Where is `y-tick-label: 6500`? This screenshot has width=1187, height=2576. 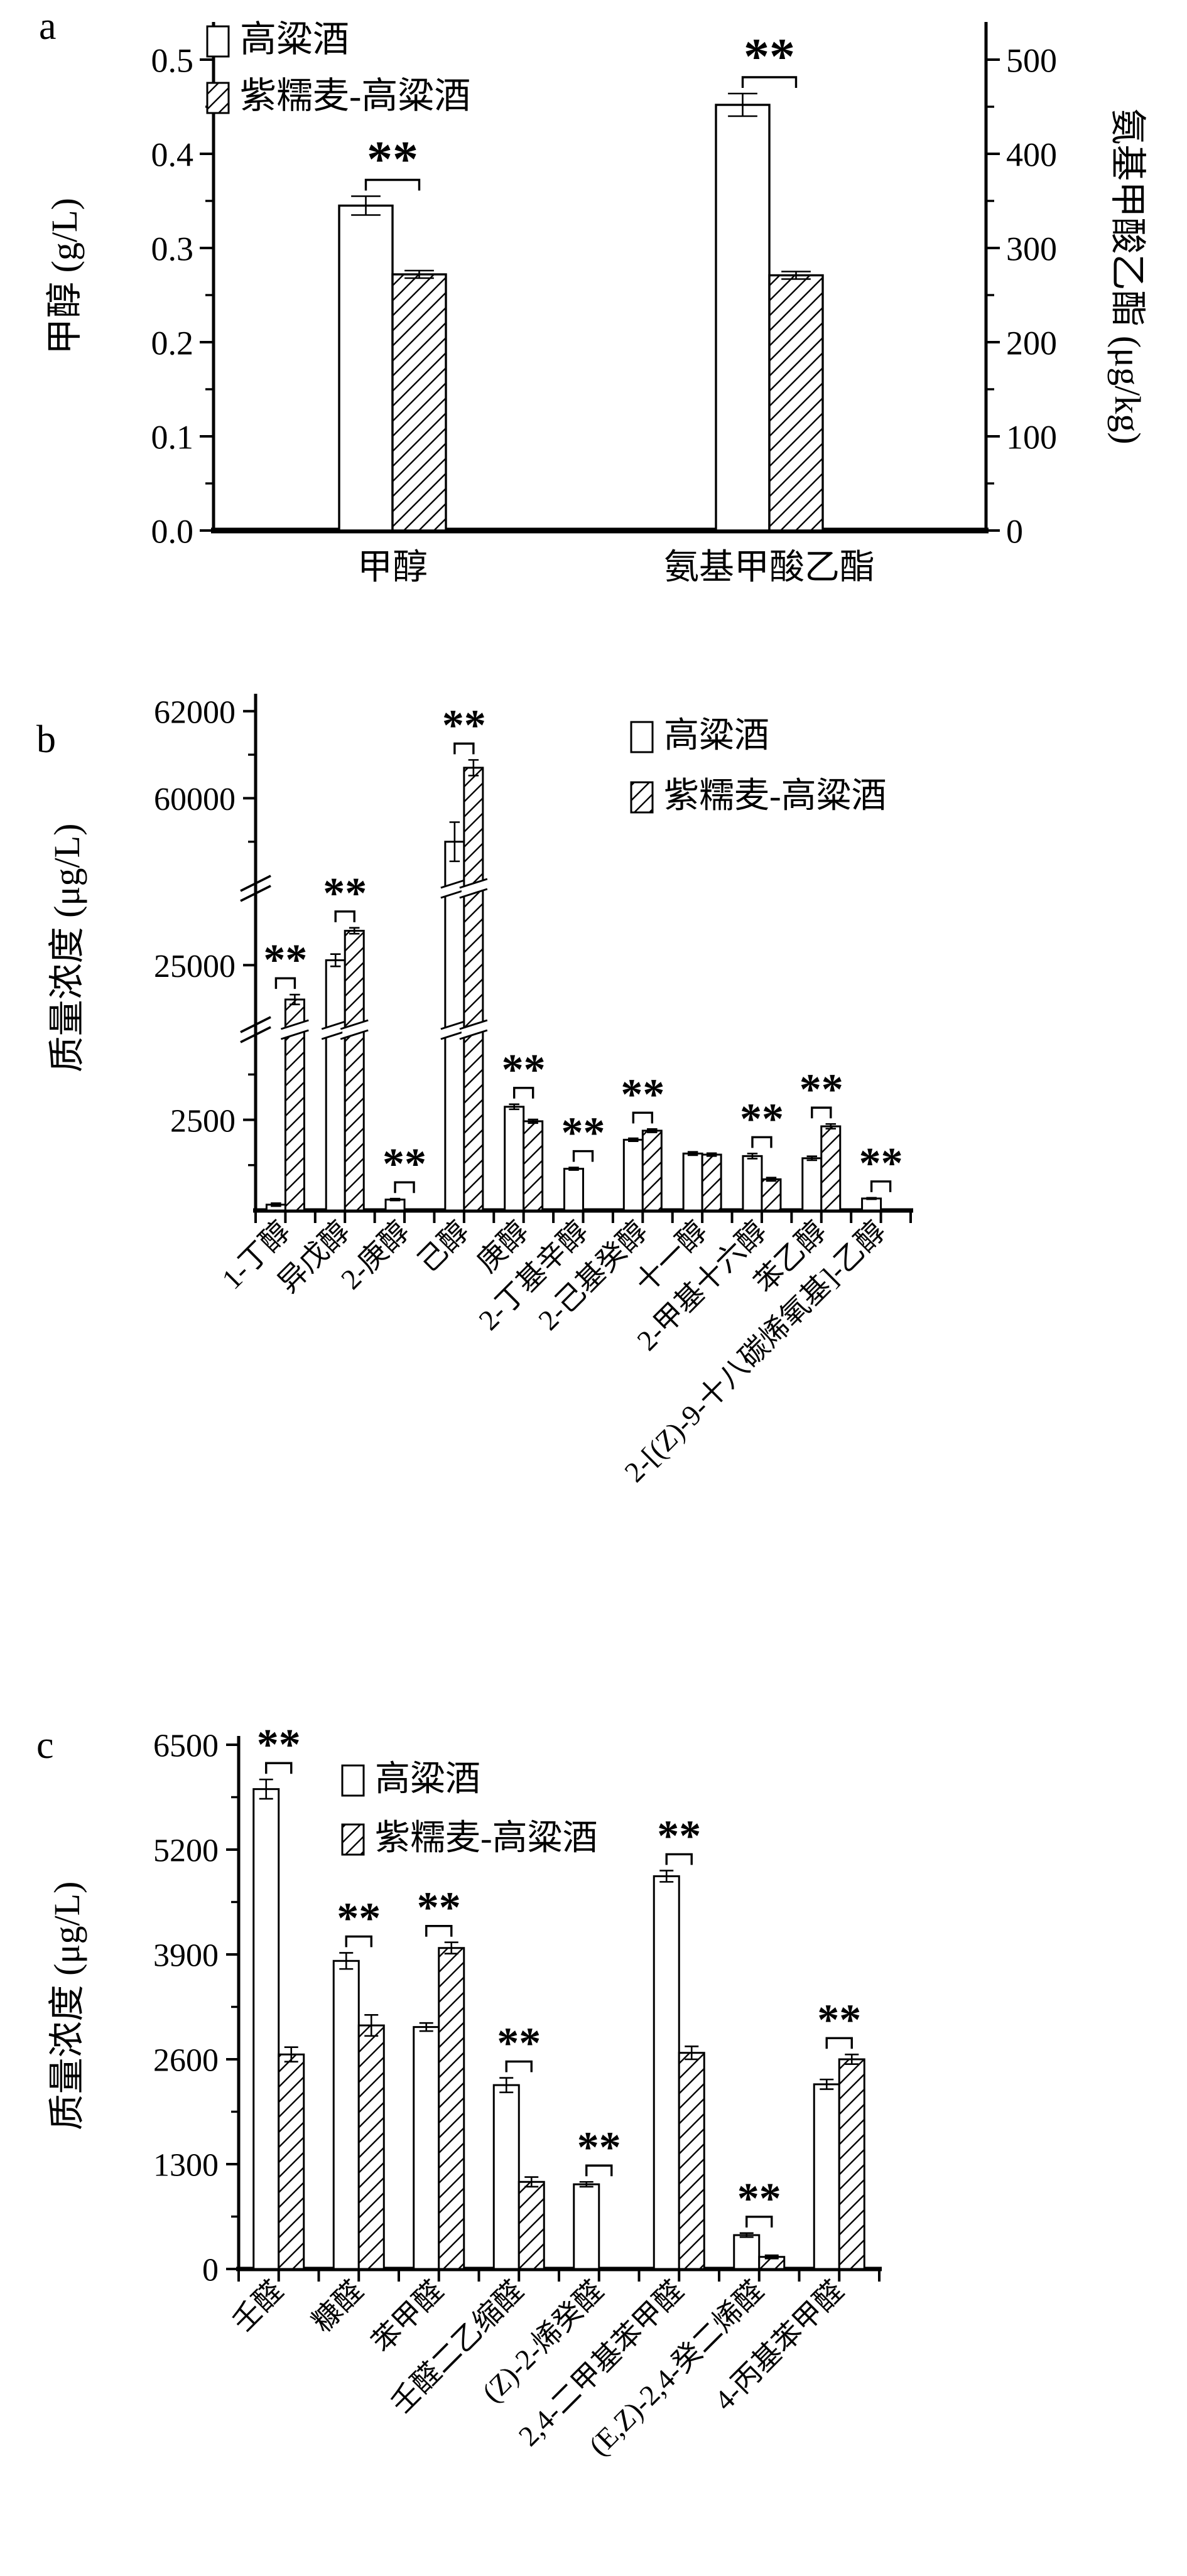 y-tick-label: 6500 is located at coordinates (186, 1746).